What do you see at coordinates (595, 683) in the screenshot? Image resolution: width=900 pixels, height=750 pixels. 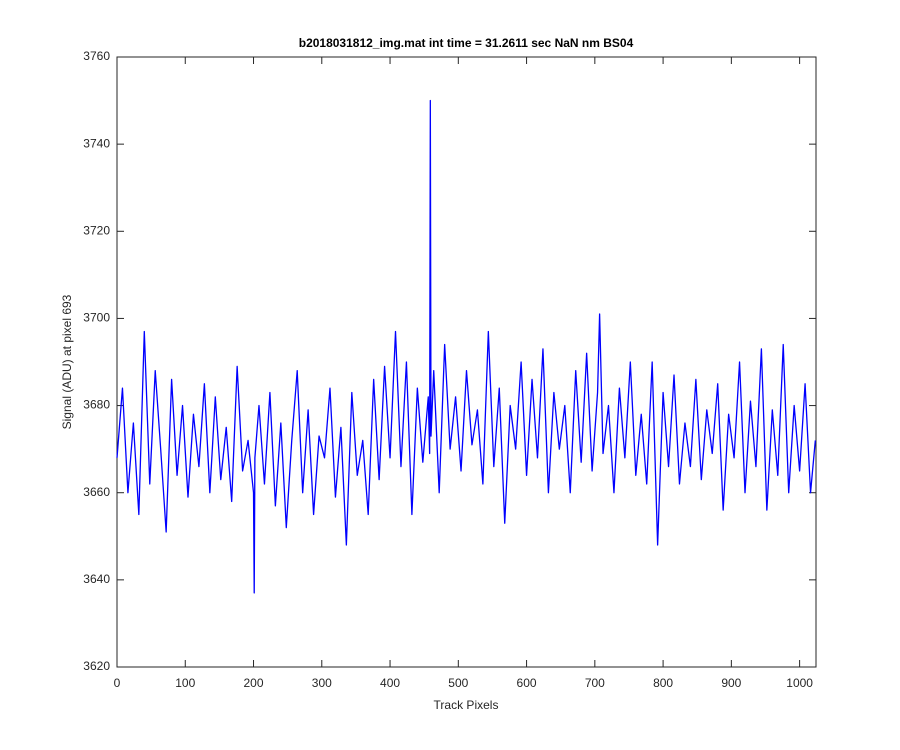 I see `x-tick-label: 700` at bounding box center [595, 683].